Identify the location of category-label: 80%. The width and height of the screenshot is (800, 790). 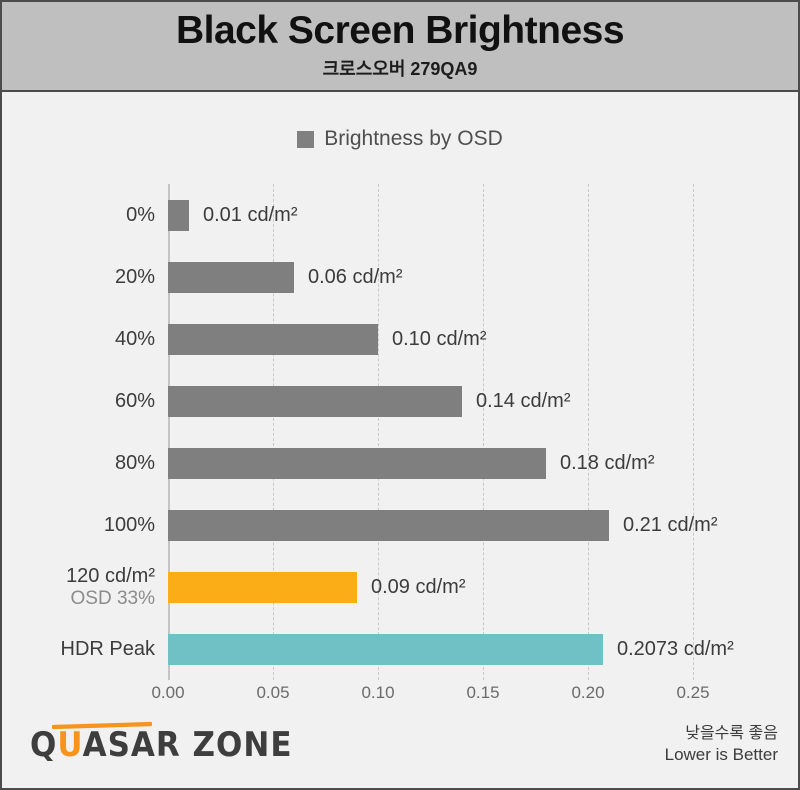
(134, 463).